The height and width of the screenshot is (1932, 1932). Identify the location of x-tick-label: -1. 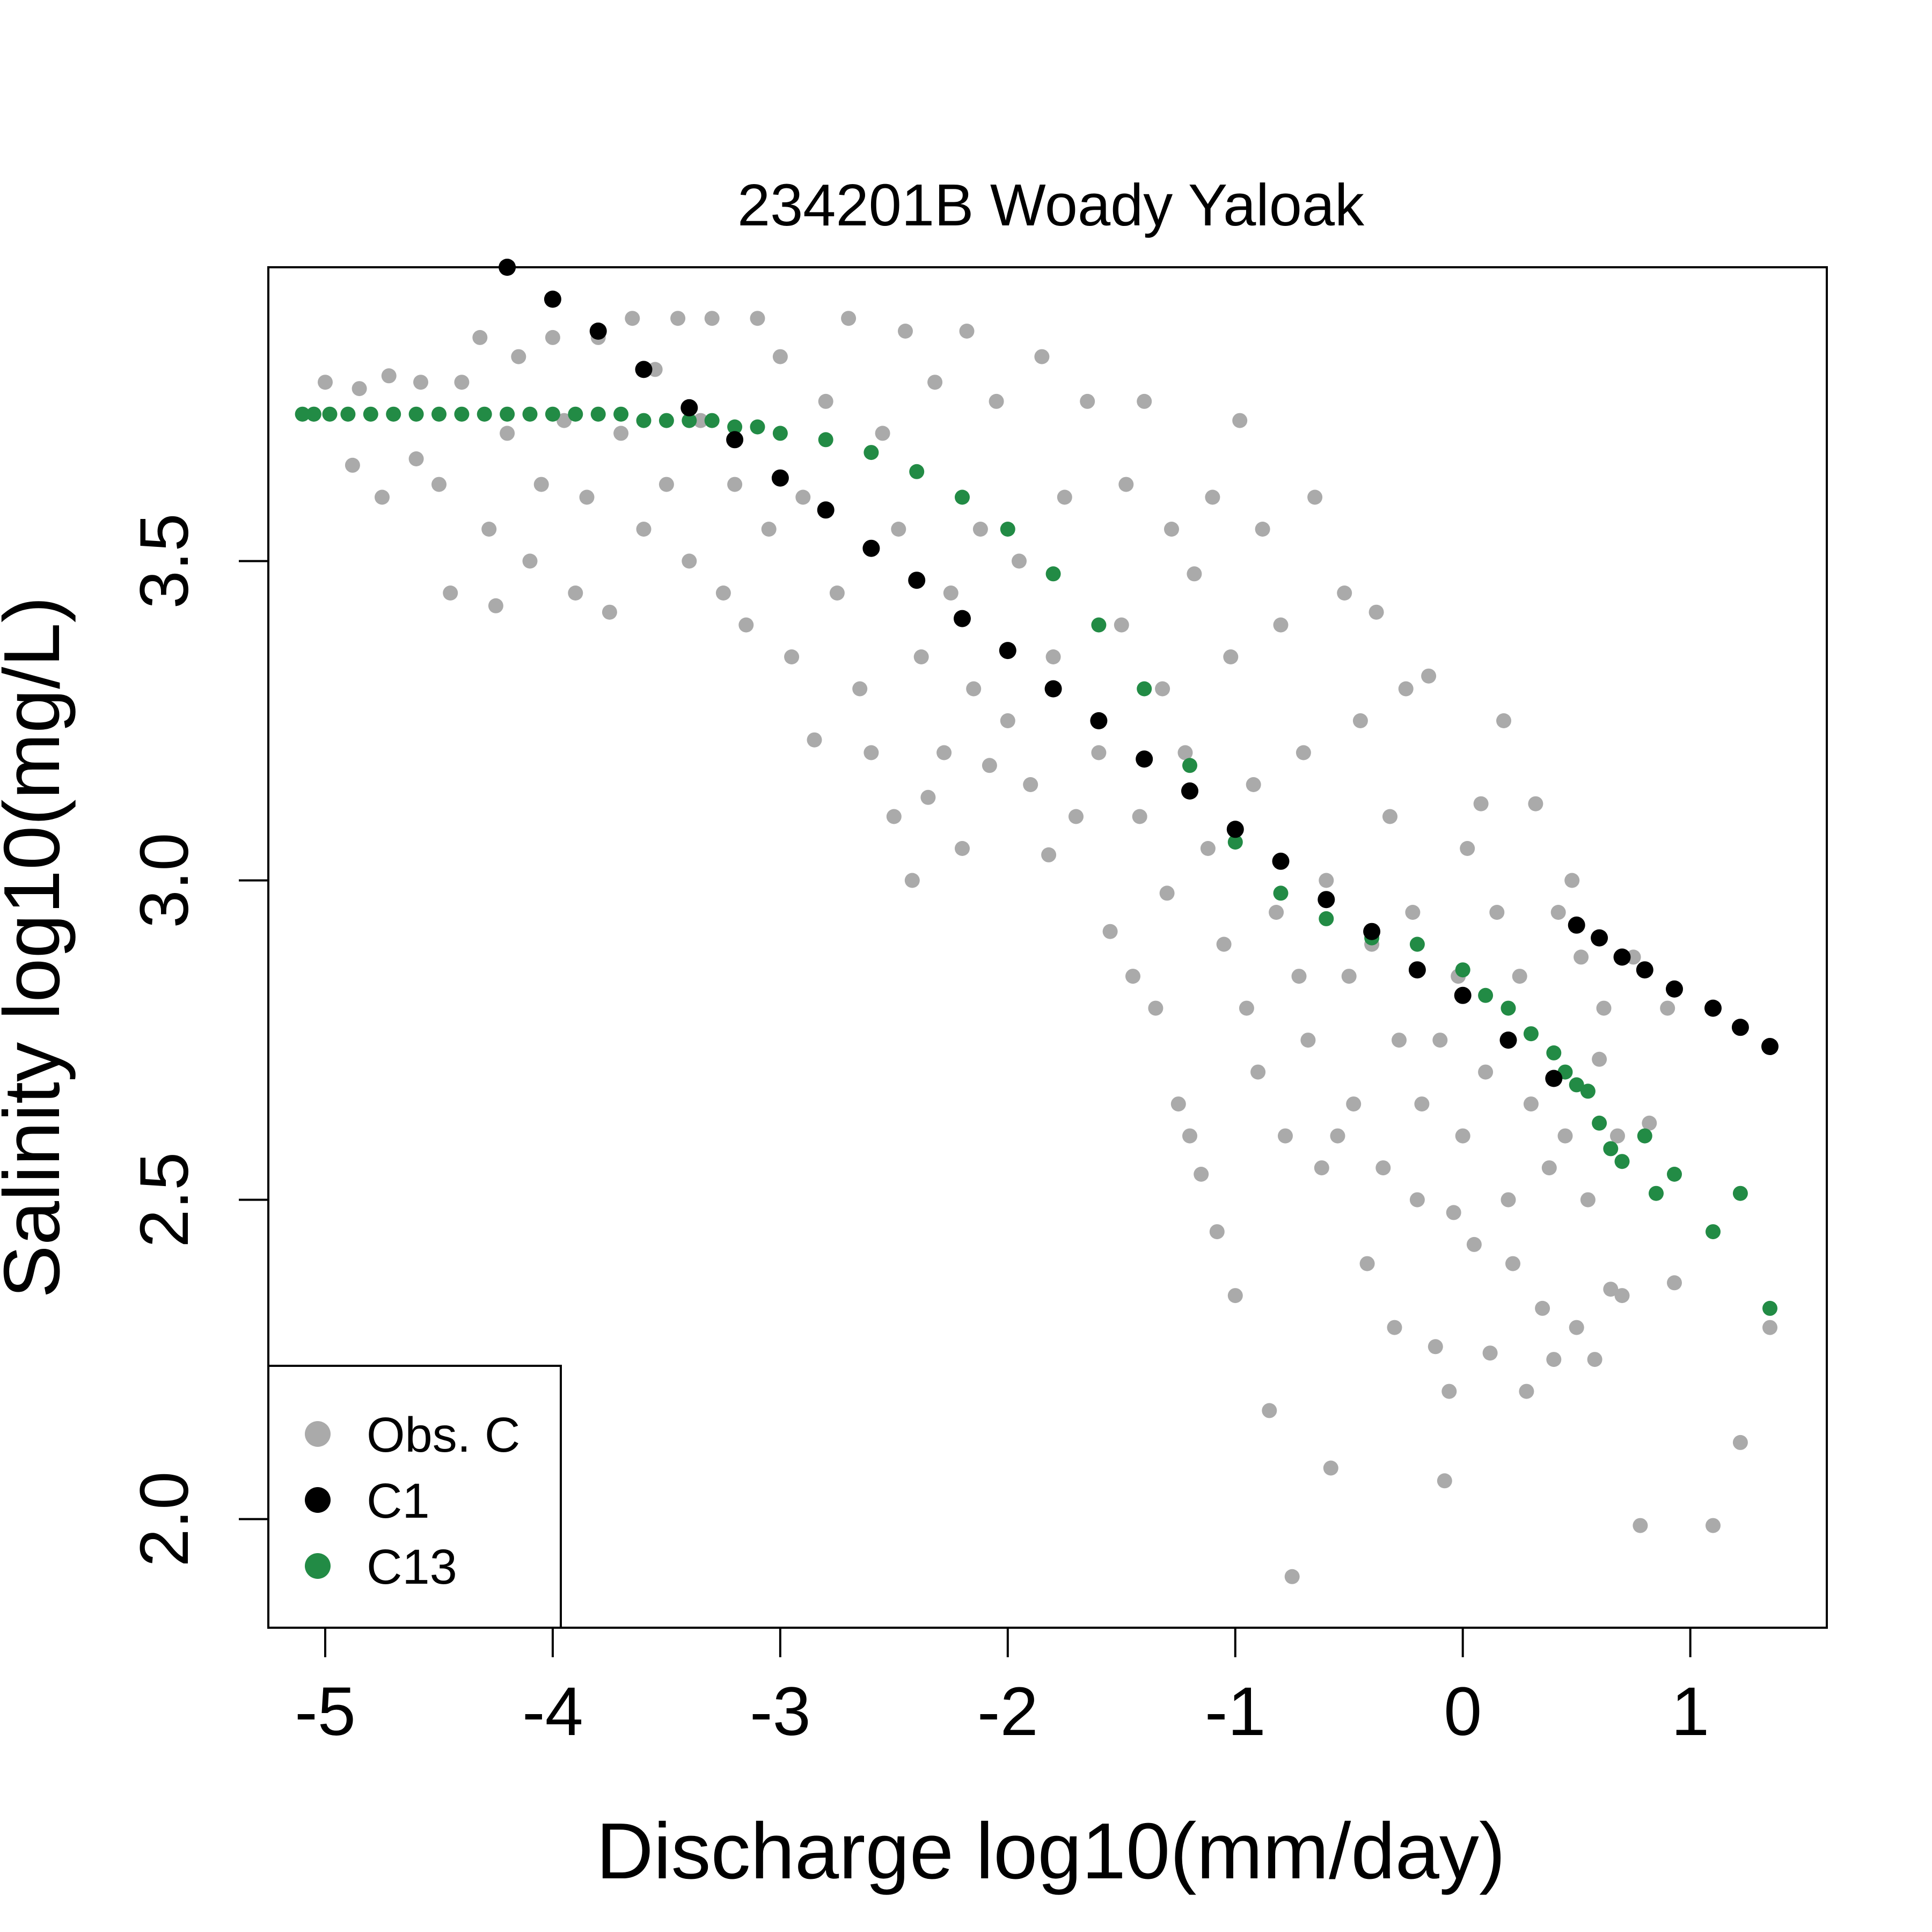
(1235, 1711).